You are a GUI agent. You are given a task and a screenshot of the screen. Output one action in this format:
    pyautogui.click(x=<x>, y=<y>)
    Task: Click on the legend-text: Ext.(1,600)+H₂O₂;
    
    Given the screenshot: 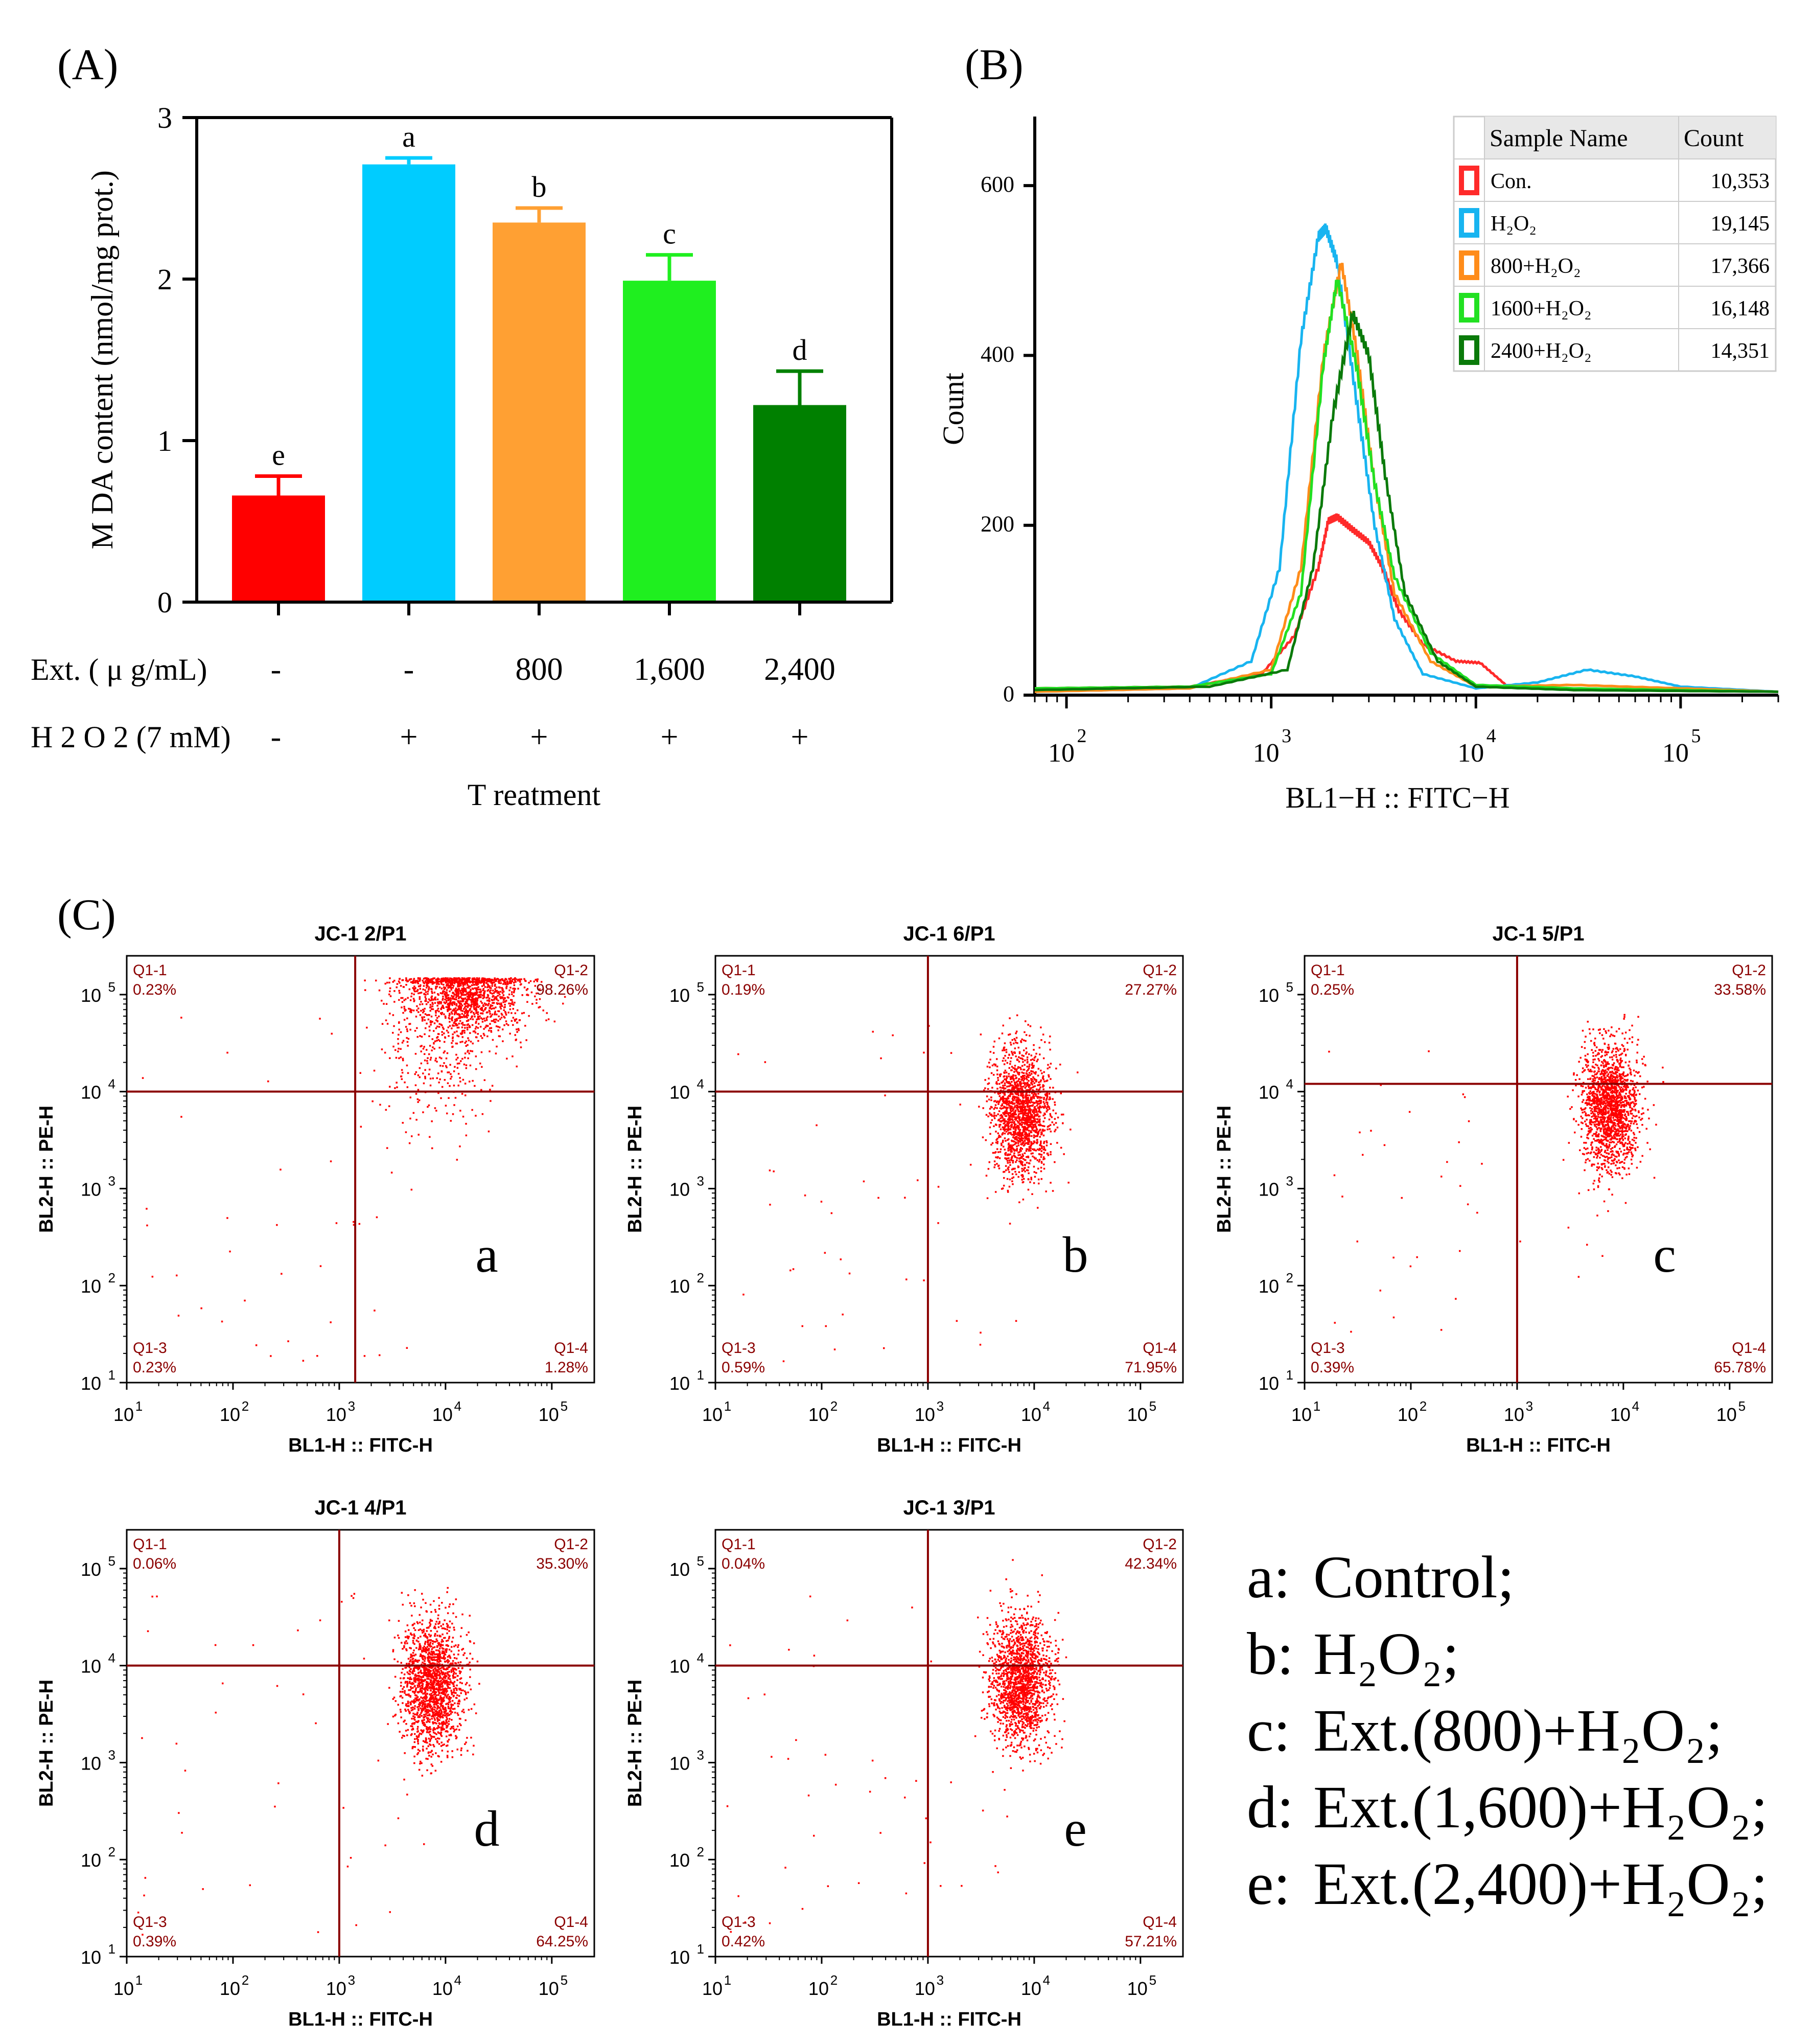 What is the action you would take?
    pyautogui.click(x=1540, y=1807)
    